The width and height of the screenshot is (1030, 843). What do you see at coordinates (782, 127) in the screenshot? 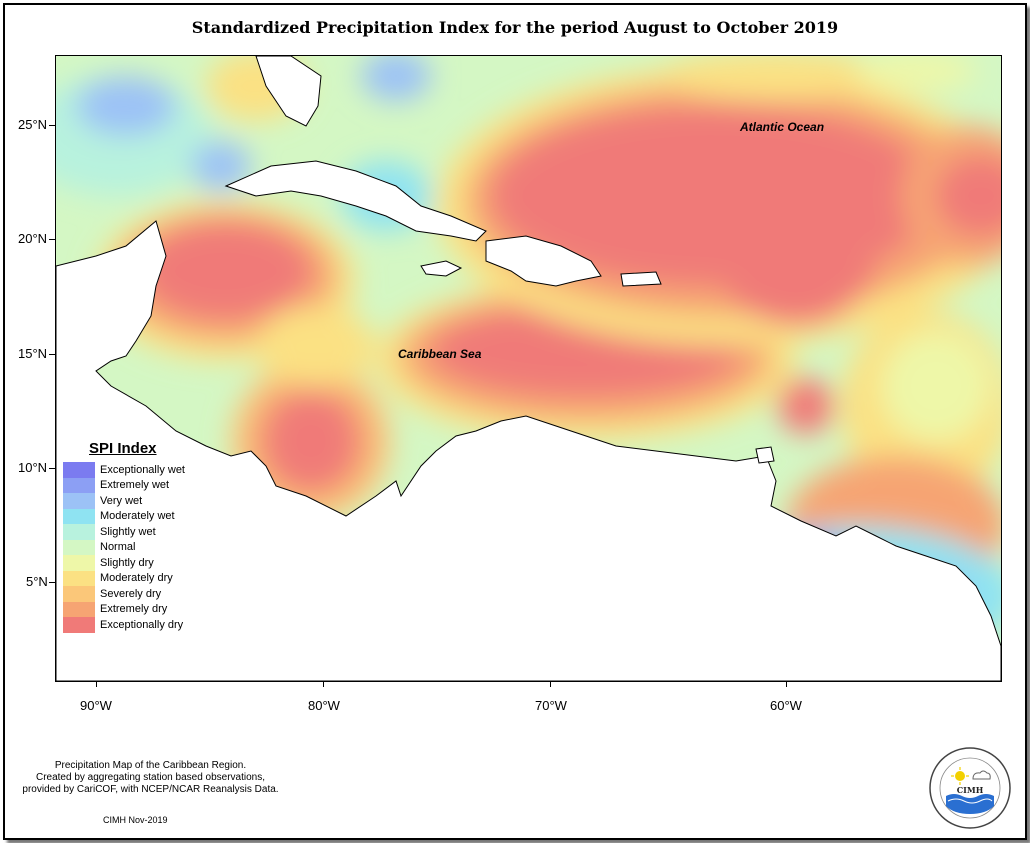
I see `atlantic-ocean-label: Atlantic Ocean` at bounding box center [782, 127].